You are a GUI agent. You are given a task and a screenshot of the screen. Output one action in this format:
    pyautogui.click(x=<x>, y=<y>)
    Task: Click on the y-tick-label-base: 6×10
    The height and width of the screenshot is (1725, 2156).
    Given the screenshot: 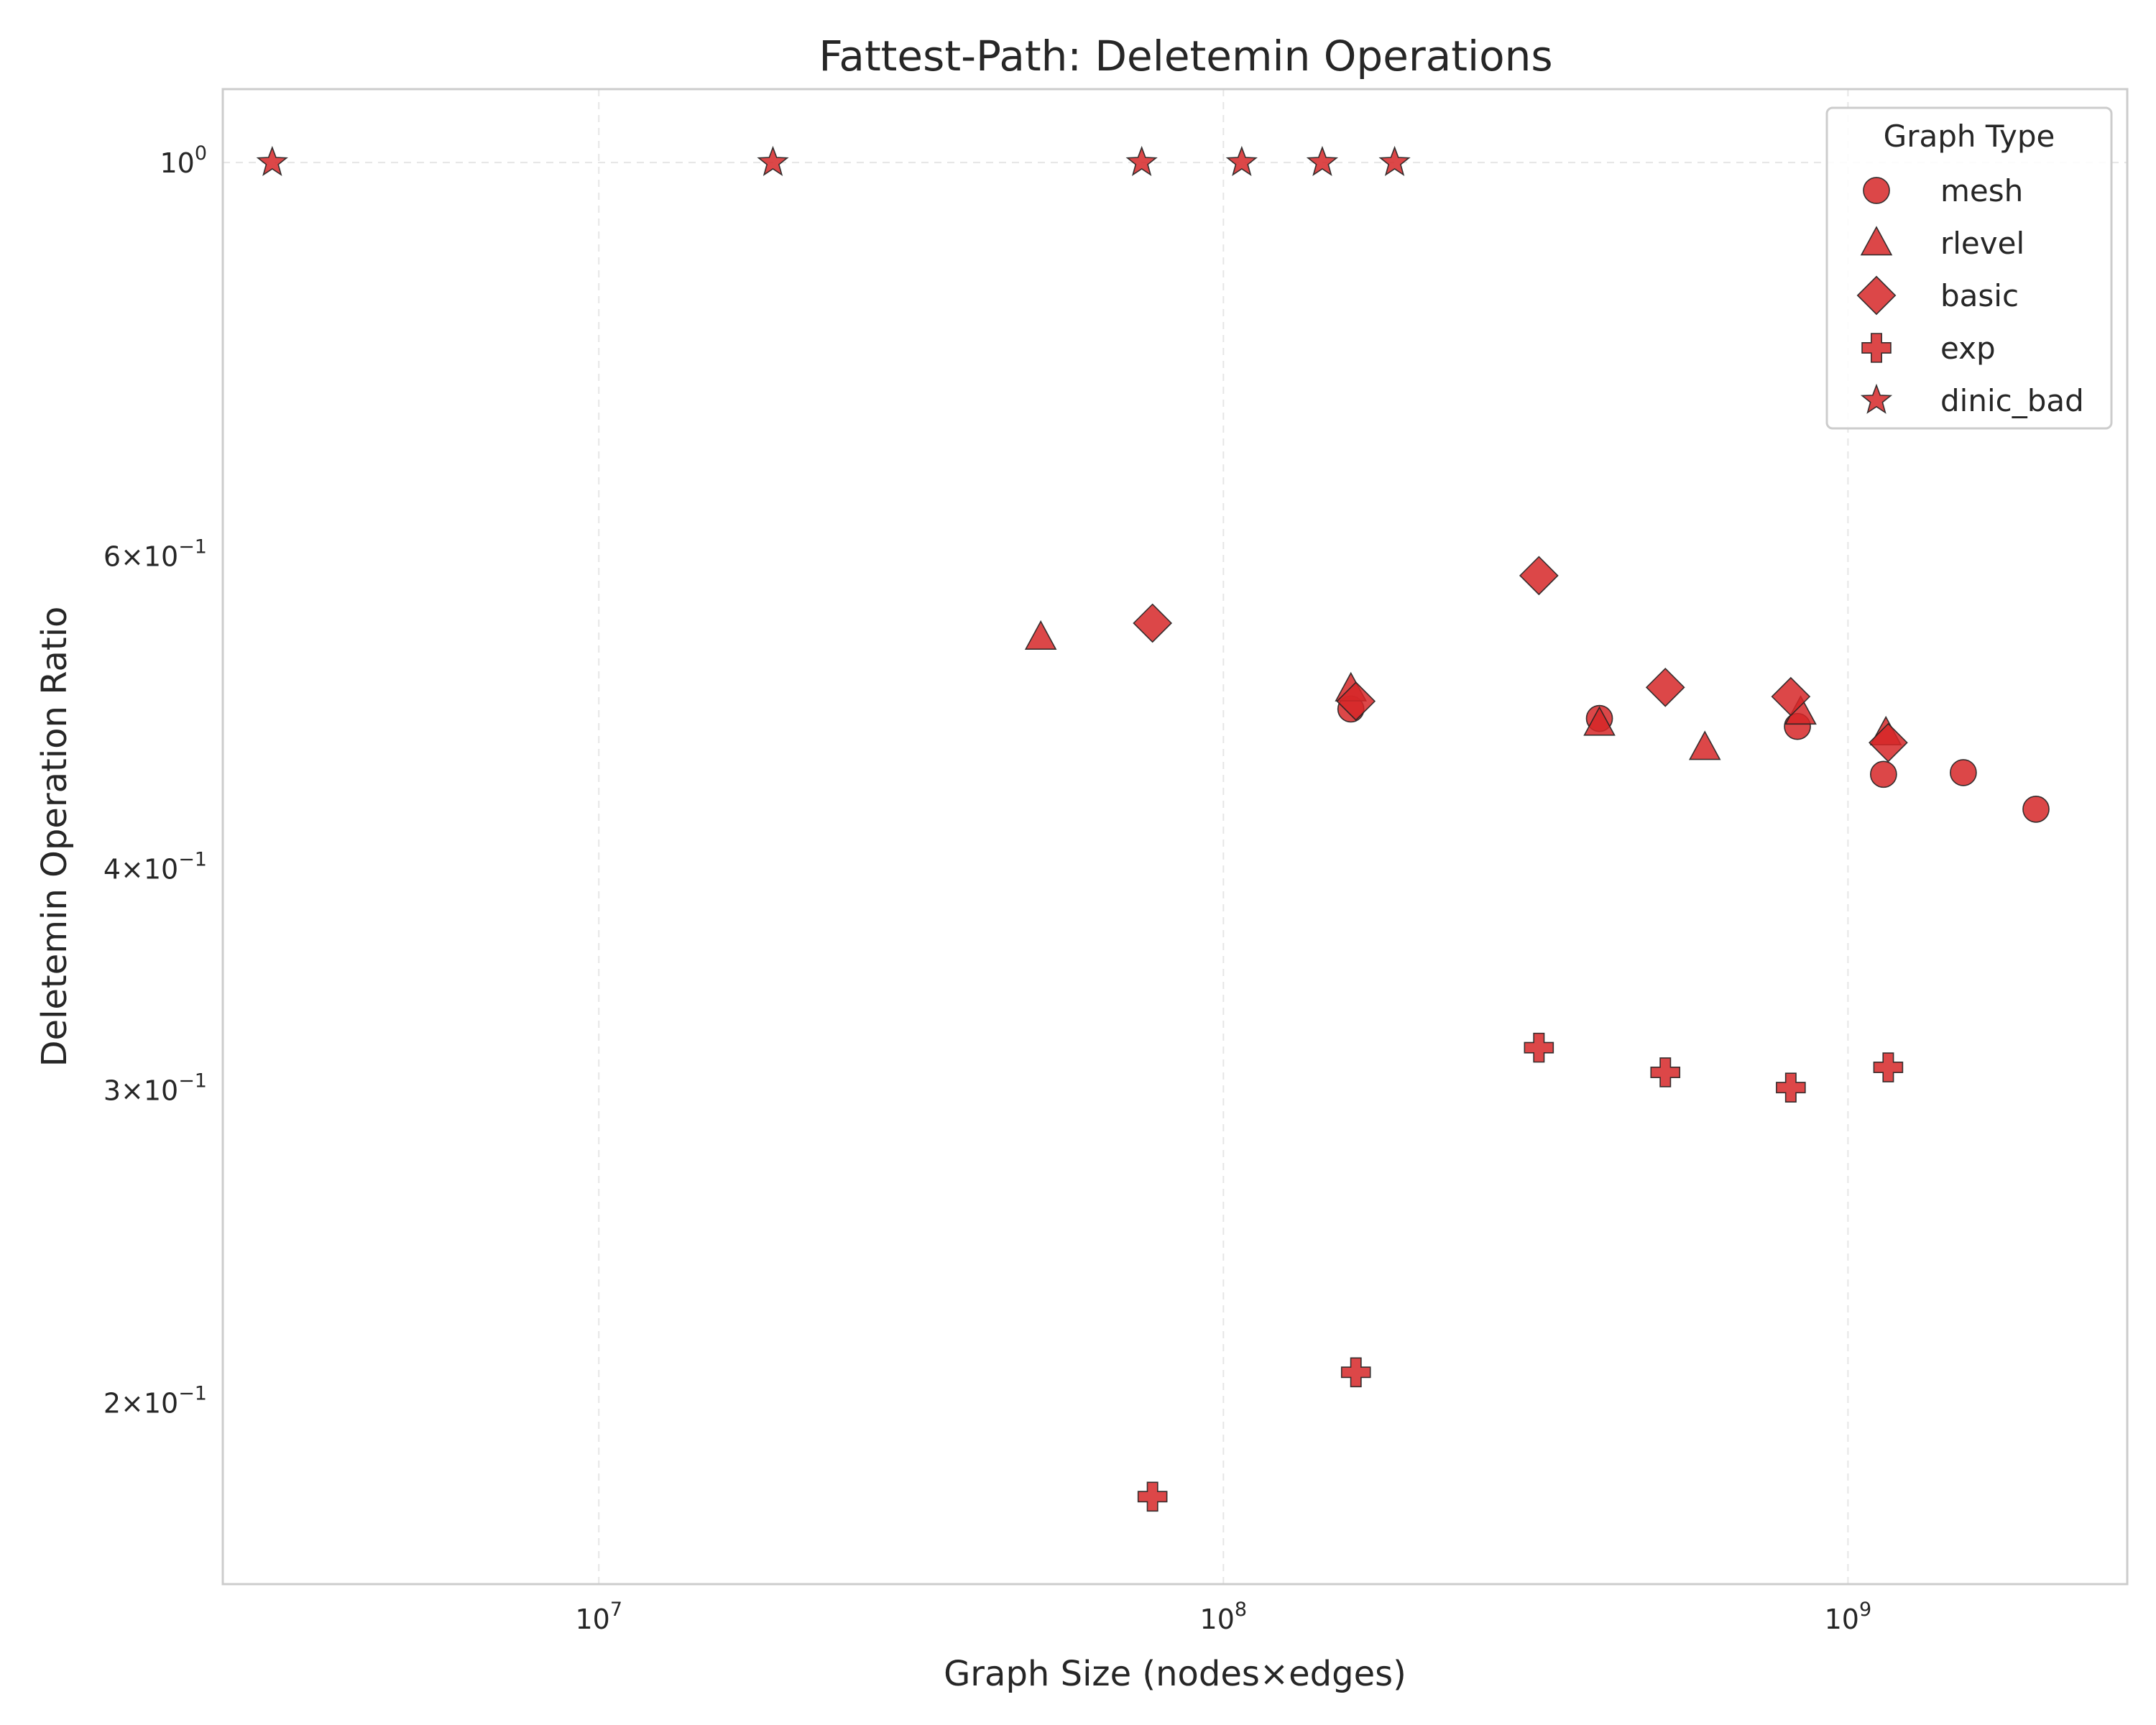 What is the action you would take?
    pyautogui.click(x=140, y=557)
    